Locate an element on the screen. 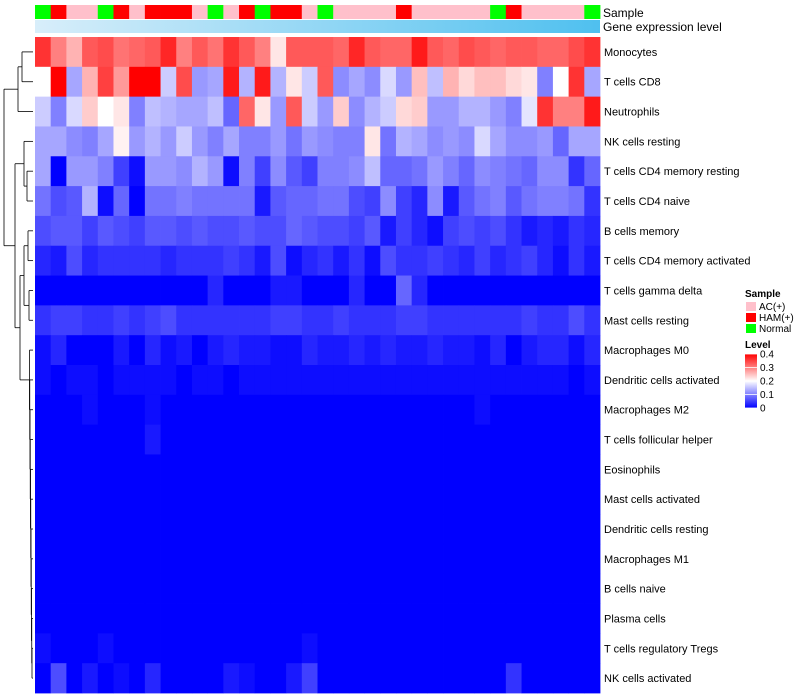 Image resolution: width=800 pixels, height=700 pixels. legend-level-tick-label: 0.1 is located at coordinates (767, 395).